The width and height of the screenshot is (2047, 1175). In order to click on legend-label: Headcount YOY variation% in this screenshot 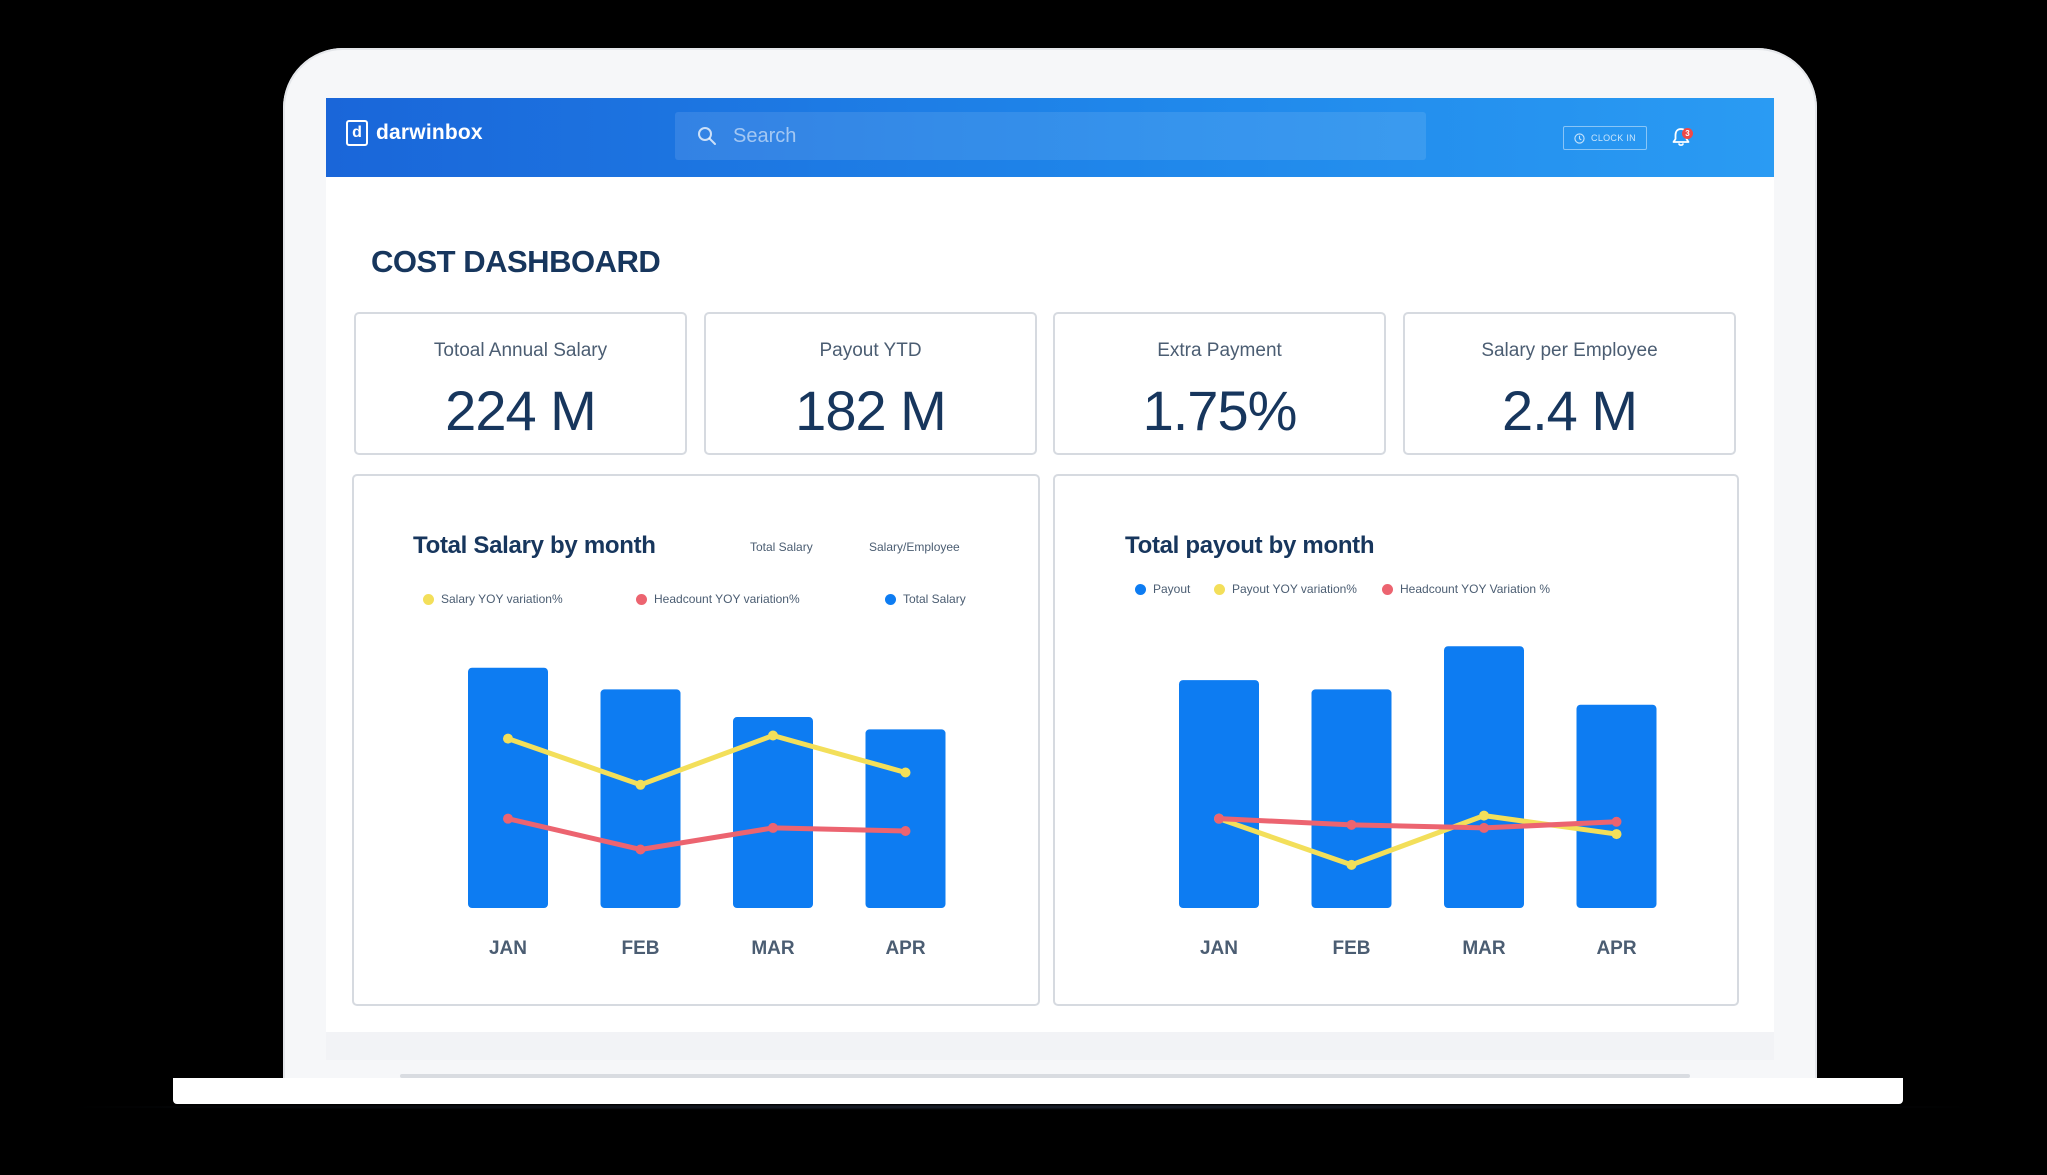, I will do `click(727, 599)`.